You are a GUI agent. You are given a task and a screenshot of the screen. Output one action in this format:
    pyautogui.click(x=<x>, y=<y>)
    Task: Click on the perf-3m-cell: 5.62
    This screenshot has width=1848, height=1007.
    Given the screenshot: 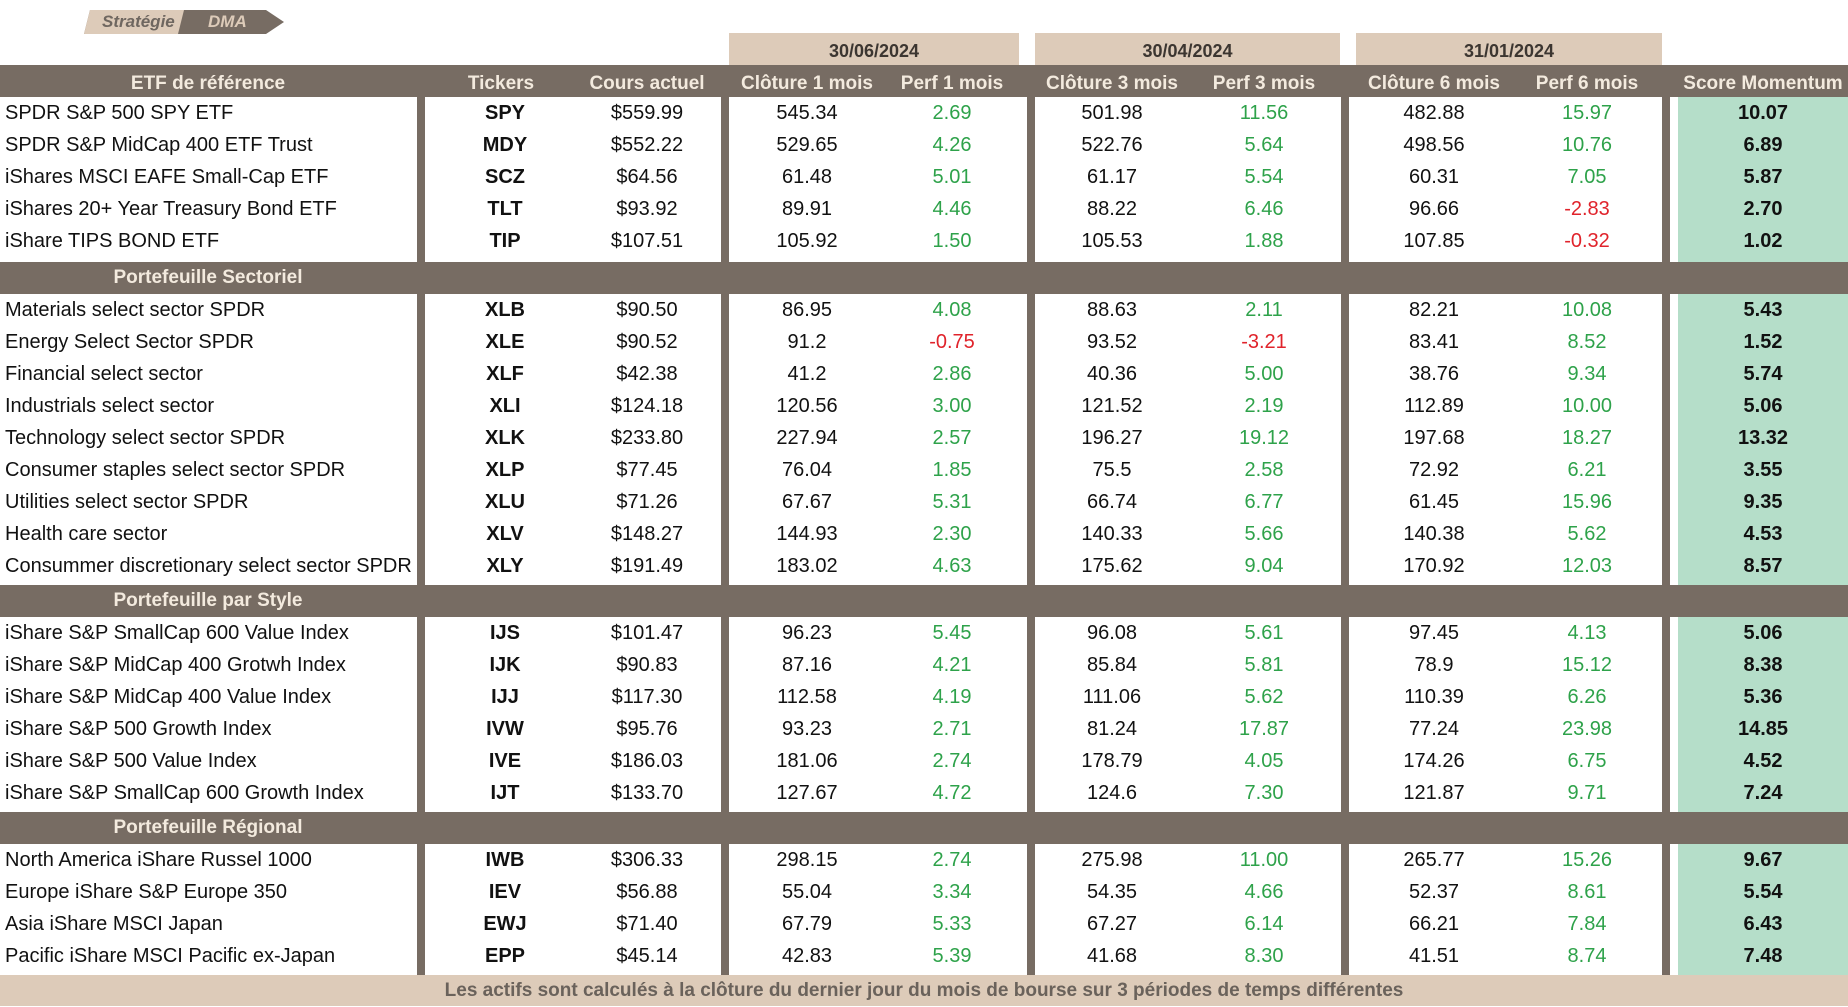 What is the action you would take?
    pyautogui.click(x=1264, y=697)
    